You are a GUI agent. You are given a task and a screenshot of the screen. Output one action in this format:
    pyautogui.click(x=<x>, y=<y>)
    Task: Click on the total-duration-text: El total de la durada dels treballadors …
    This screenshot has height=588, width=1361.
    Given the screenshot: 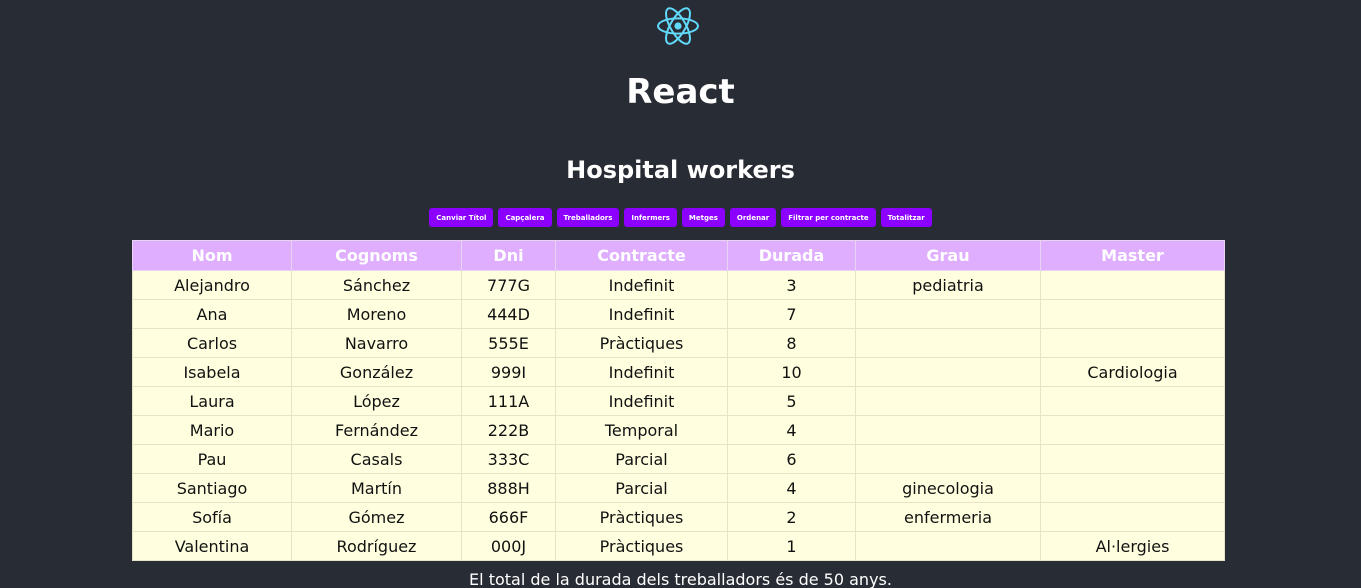 What is the action you would take?
    pyautogui.click(x=680, y=579)
    